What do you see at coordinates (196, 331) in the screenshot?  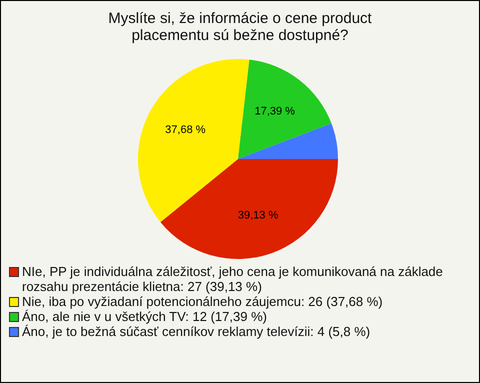 I see `legend-label: Áno, je to bežná súčasť cenníkov reklamy televízii: 4 (5,8 %)` at bounding box center [196, 331].